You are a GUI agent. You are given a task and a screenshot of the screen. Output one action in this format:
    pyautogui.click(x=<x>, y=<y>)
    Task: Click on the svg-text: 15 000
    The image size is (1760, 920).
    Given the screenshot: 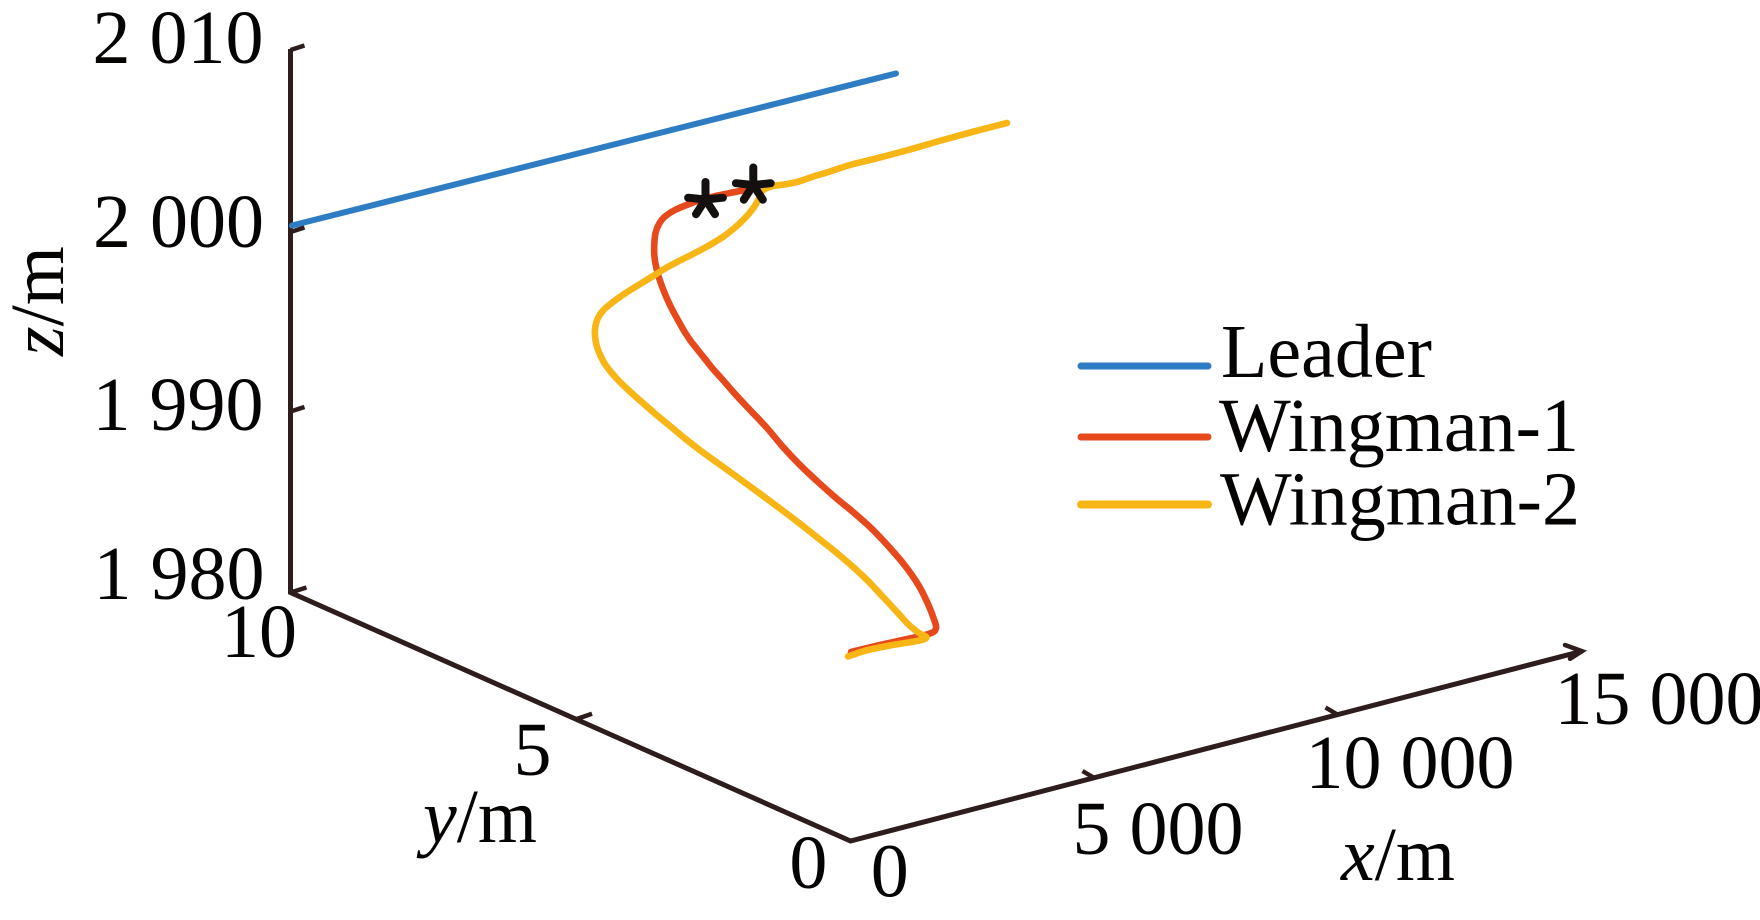 What is the action you would take?
    pyautogui.click(x=1657, y=699)
    